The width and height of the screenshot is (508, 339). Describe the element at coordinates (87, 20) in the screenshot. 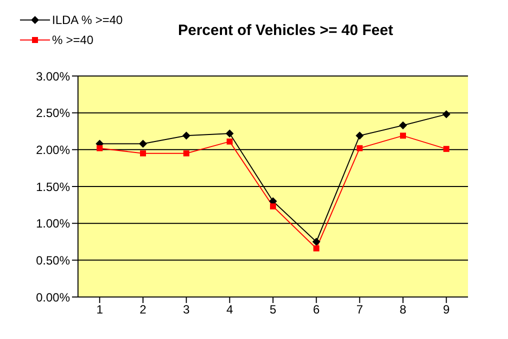

I see `legend-label: ILDA % >=40` at that location.